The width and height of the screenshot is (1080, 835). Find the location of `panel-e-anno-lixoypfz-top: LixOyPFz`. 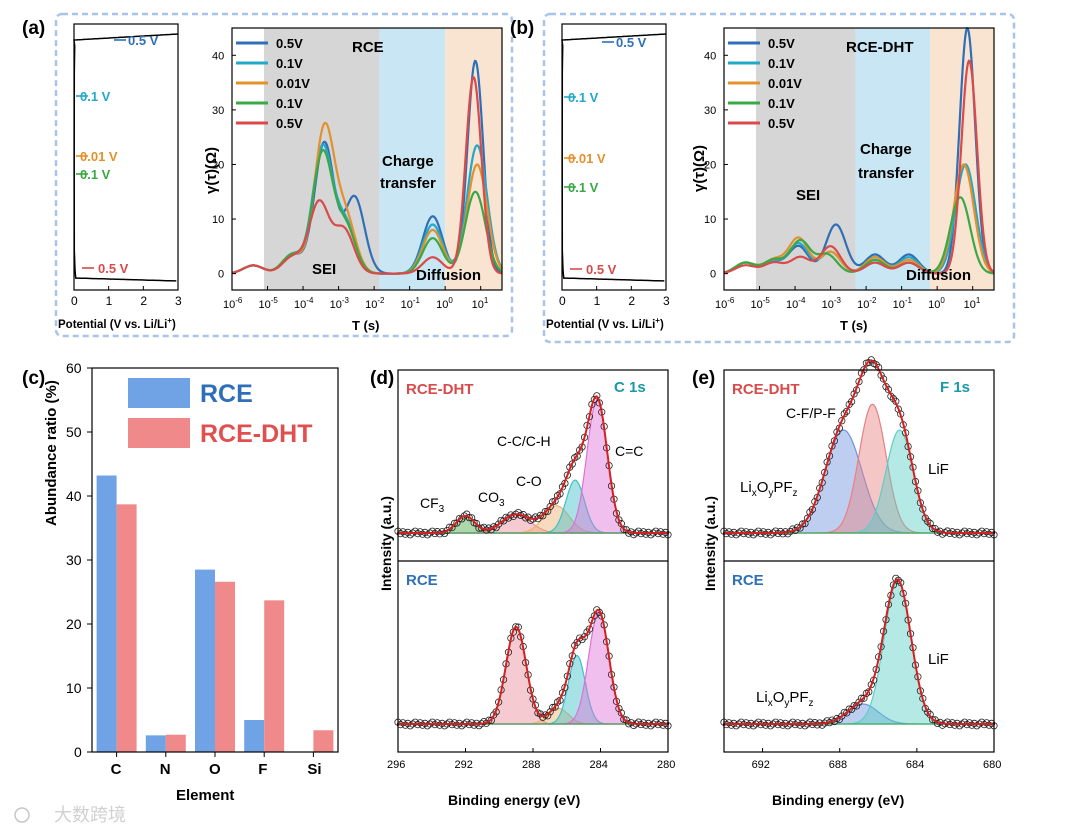

panel-e-anno-lixoypfz-top: LixOyPFz is located at coordinates (769, 489).